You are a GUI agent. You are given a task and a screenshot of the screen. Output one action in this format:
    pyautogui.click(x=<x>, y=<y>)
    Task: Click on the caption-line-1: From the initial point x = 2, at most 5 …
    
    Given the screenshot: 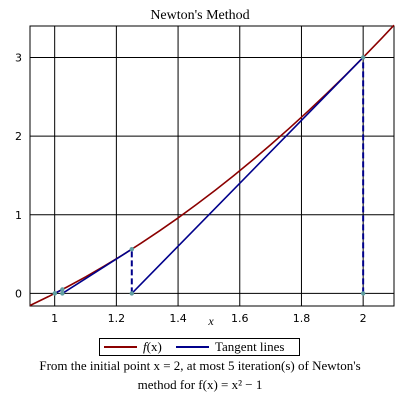 What is the action you would take?
    pyautogui.click(x=200, y=365)
    